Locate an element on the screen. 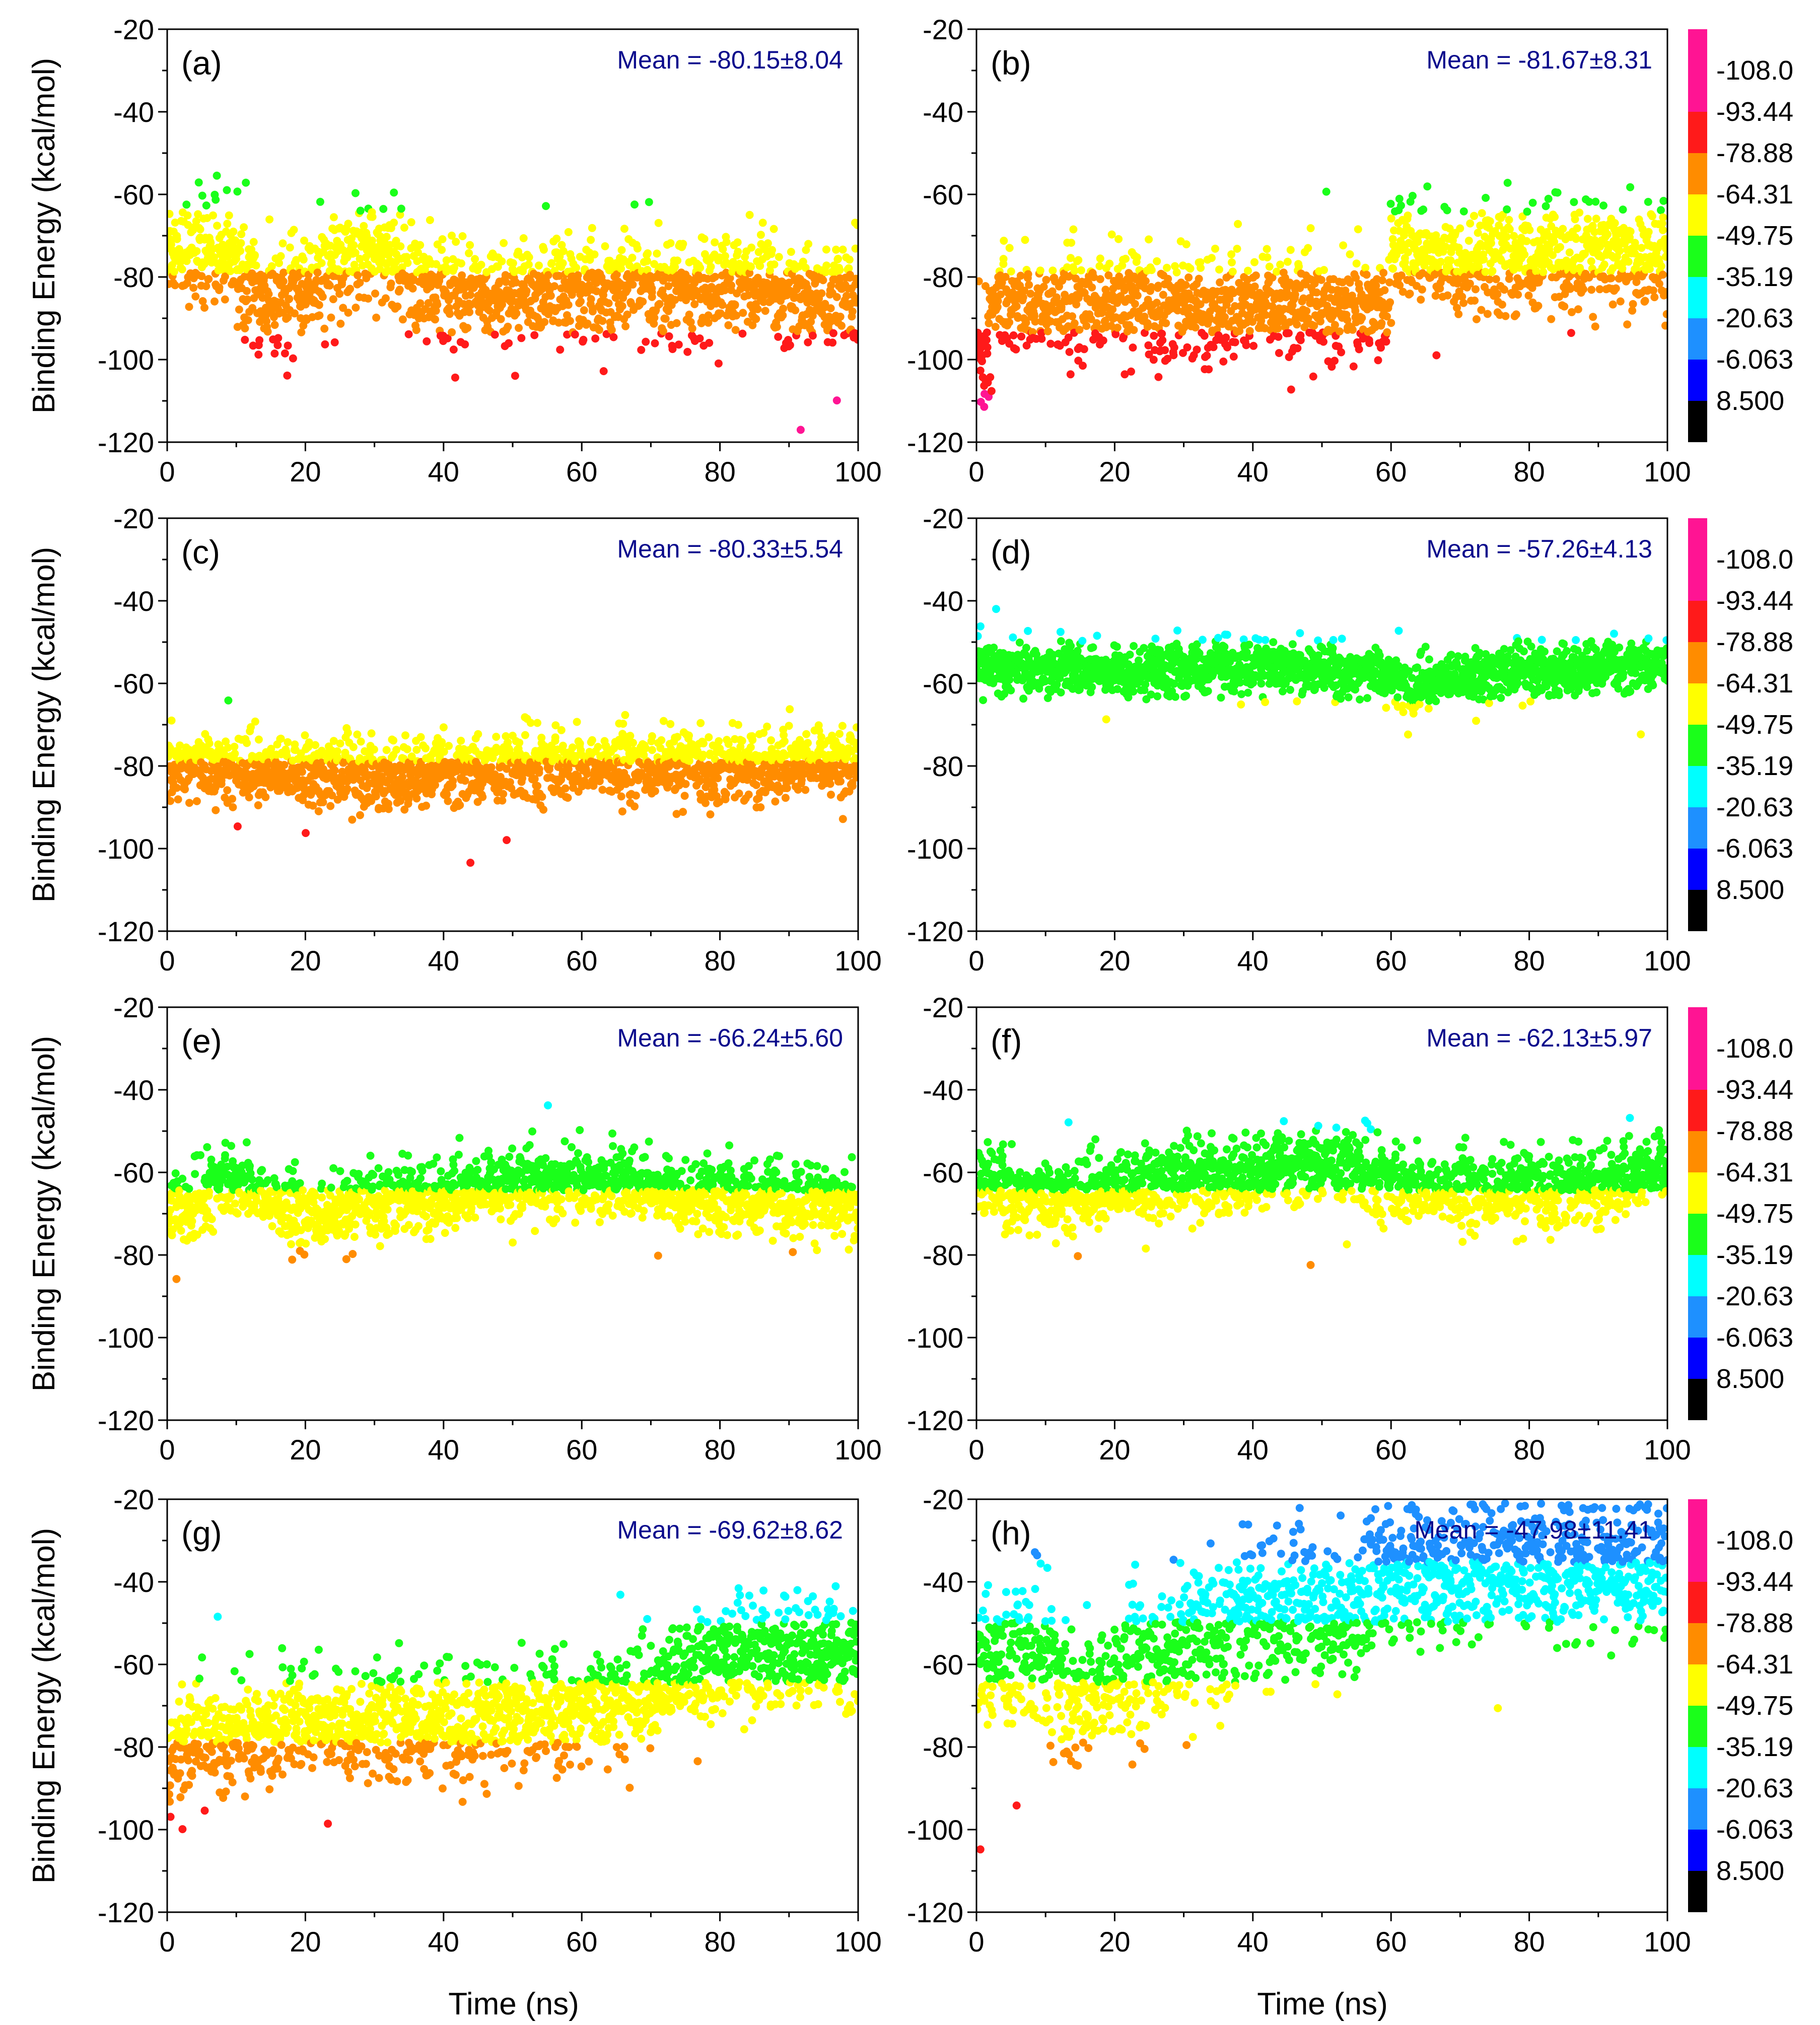 The height and width of the screenshot is (2025, 1820). y-tick-label: -20 is located at coordinates (133, 29).